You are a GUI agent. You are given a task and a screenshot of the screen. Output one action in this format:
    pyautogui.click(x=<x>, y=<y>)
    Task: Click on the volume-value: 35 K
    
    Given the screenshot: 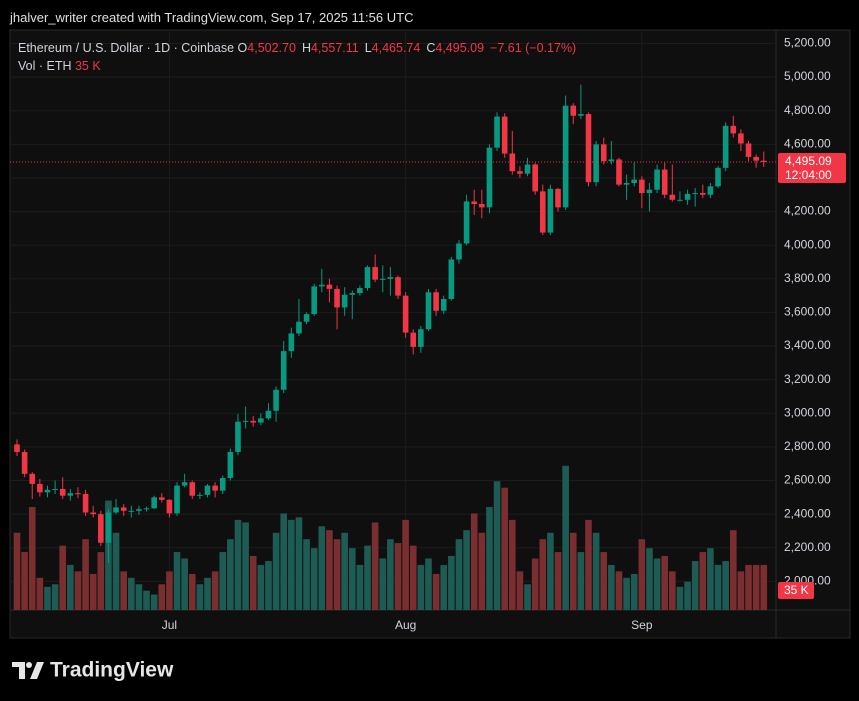 What is the action you would take?
    pyautogui.click(x=87, y=66)
    